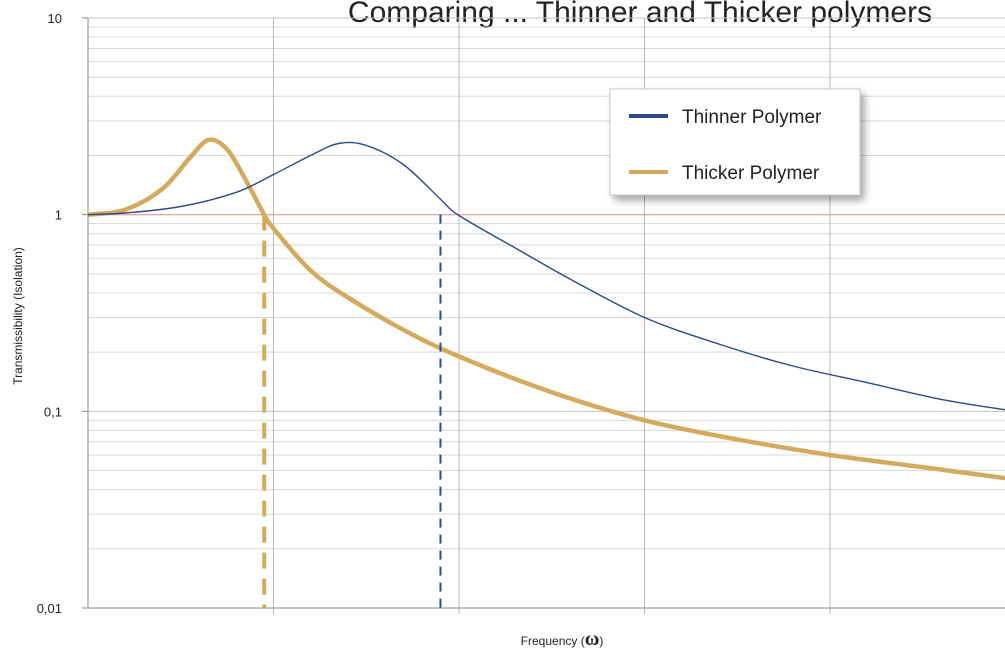 The width and height of the screenshot is (1005, 652). I want to click on x-axis-title: Frequency (ω), so click(562, 639).